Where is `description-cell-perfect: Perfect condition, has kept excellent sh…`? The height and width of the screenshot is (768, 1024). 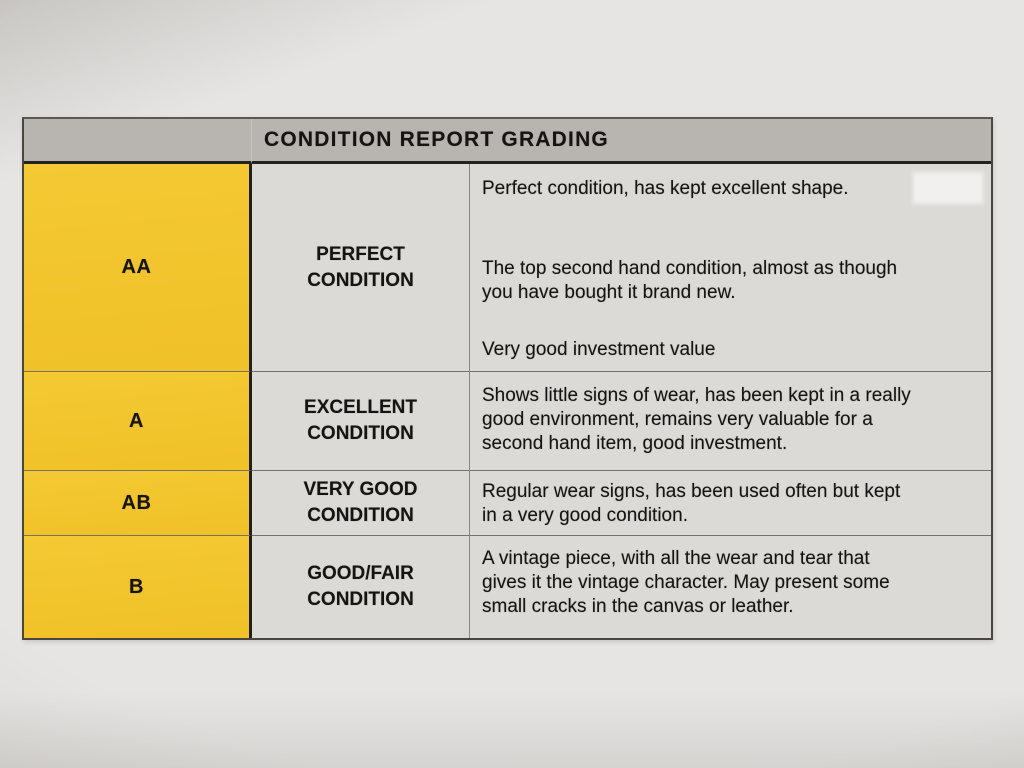 description-cell-perfect: Perfect condition, has kept excellent sh… is located at coordinates (730, 268).